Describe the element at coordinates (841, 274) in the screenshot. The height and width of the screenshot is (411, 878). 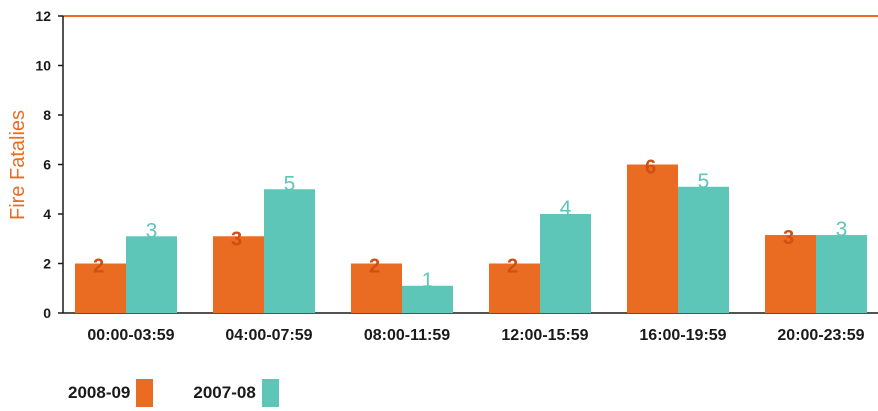
I see `bar-2007-08-20:00-23:59` at that location.